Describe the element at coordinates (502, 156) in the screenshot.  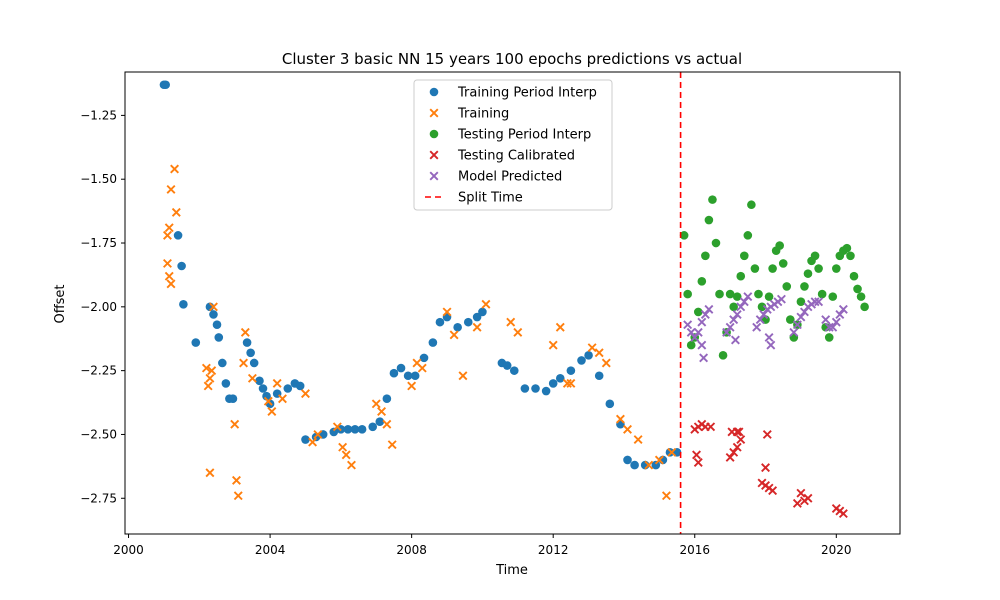
I see `legend-item-testing-calibrated: Testing Calibrated` at that location.